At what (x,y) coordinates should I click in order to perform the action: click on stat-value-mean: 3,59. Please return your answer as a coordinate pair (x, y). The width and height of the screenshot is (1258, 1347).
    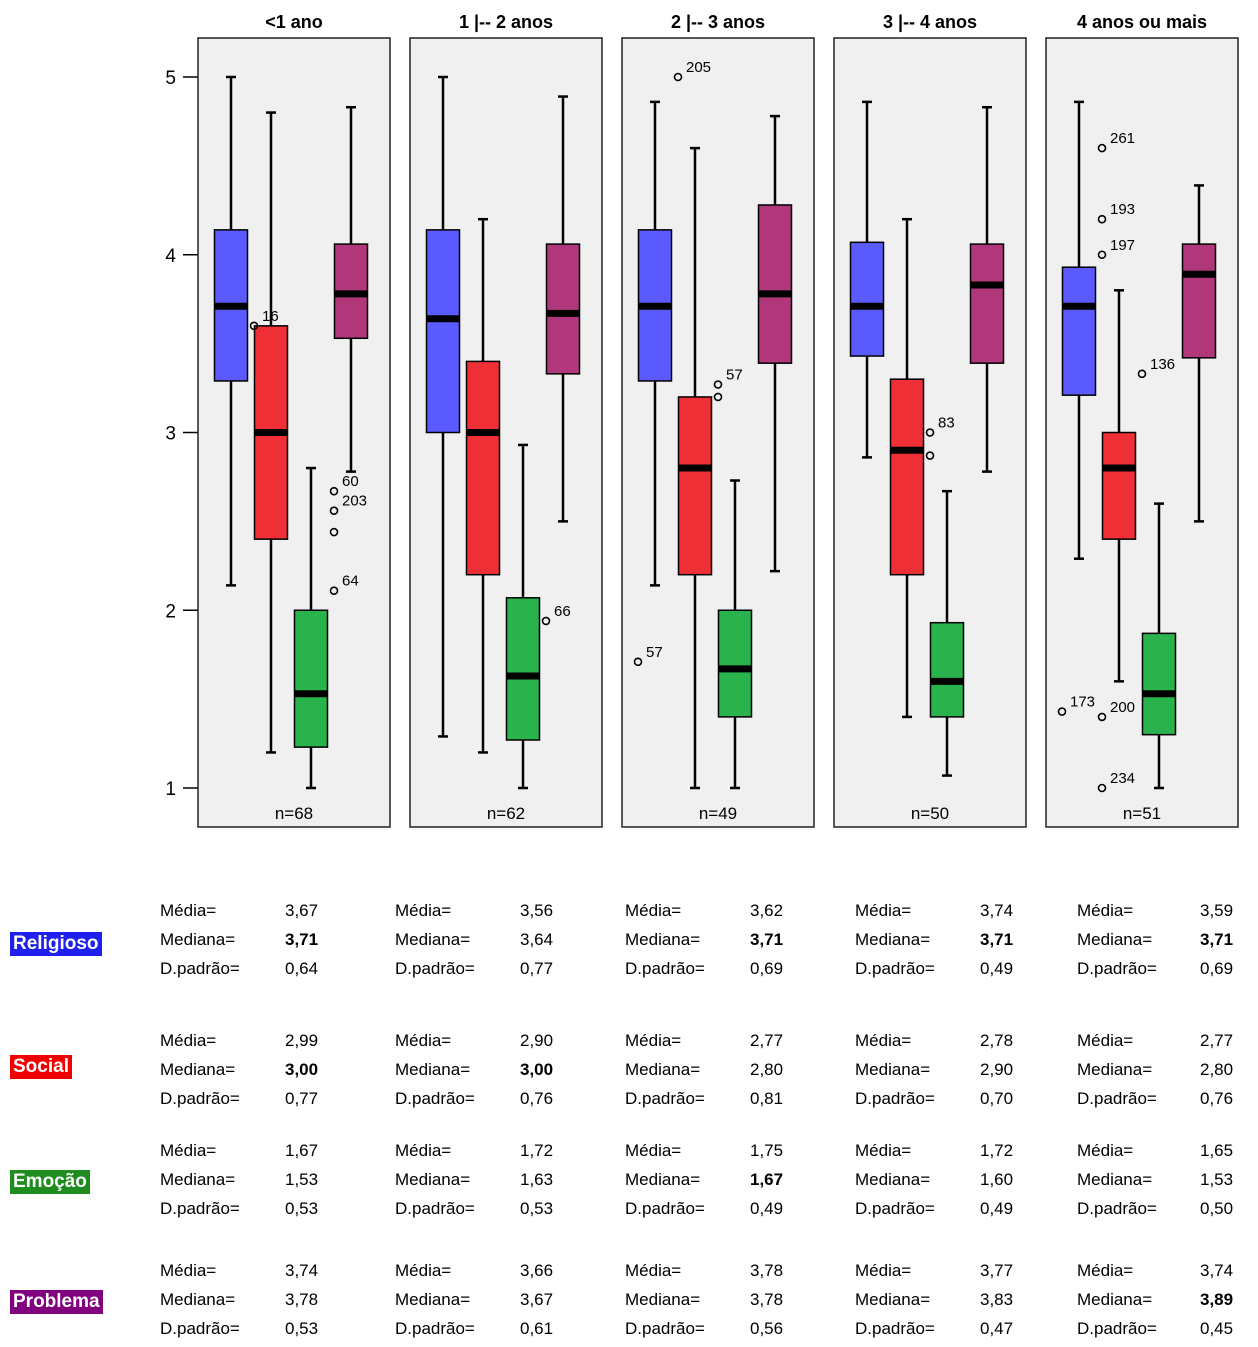
    Looking at the image, I should click on (1217, 910).